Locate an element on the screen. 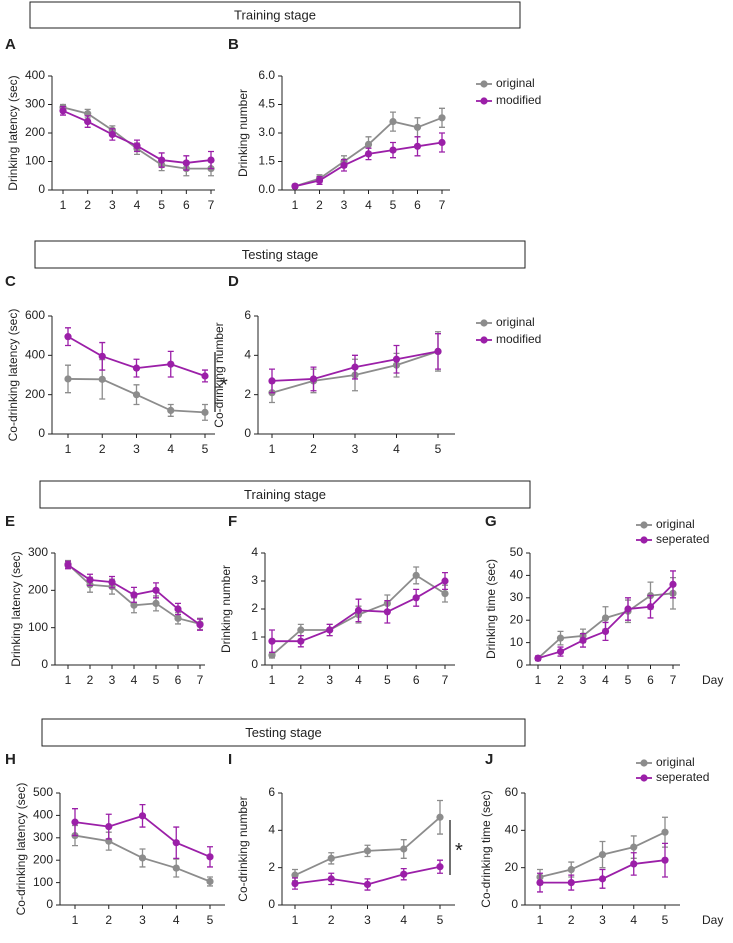  panel-letter: D is located at coordinates (233, 281).